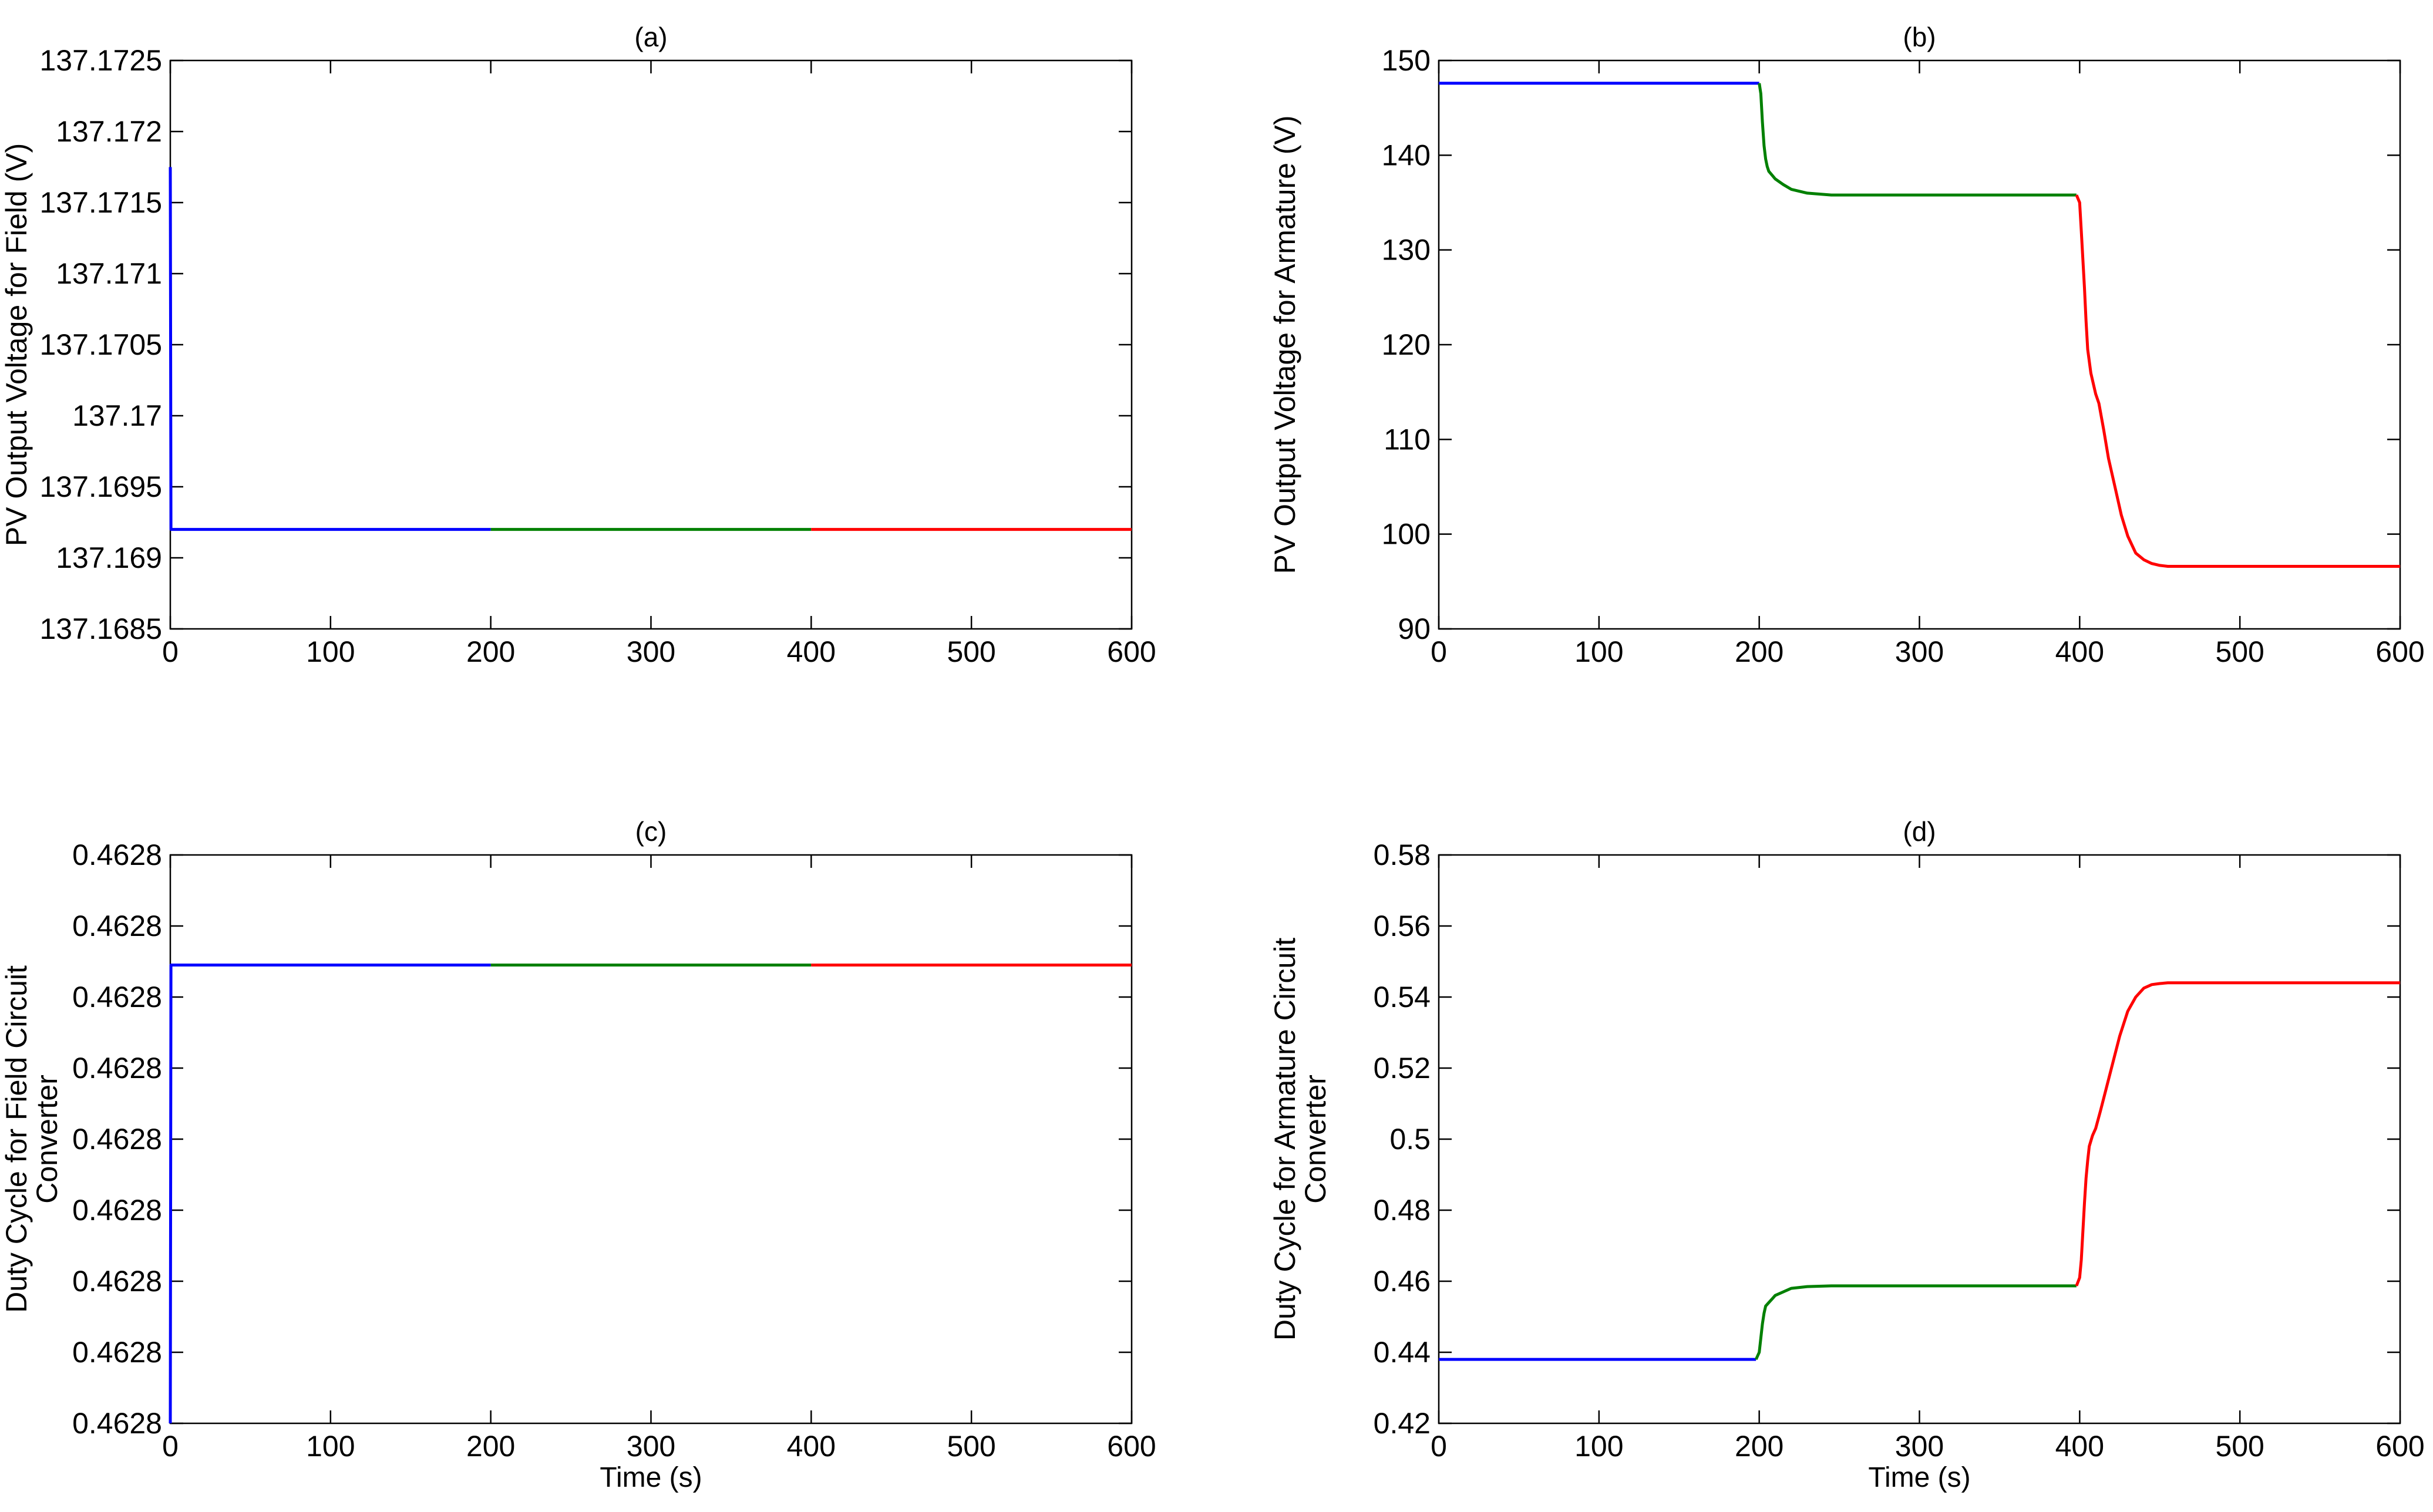  What do you see at coordinates (1402, 1210) in the screenshot?
I see `y-tick-label: 0.48` at bounding box center [1402, 1210].